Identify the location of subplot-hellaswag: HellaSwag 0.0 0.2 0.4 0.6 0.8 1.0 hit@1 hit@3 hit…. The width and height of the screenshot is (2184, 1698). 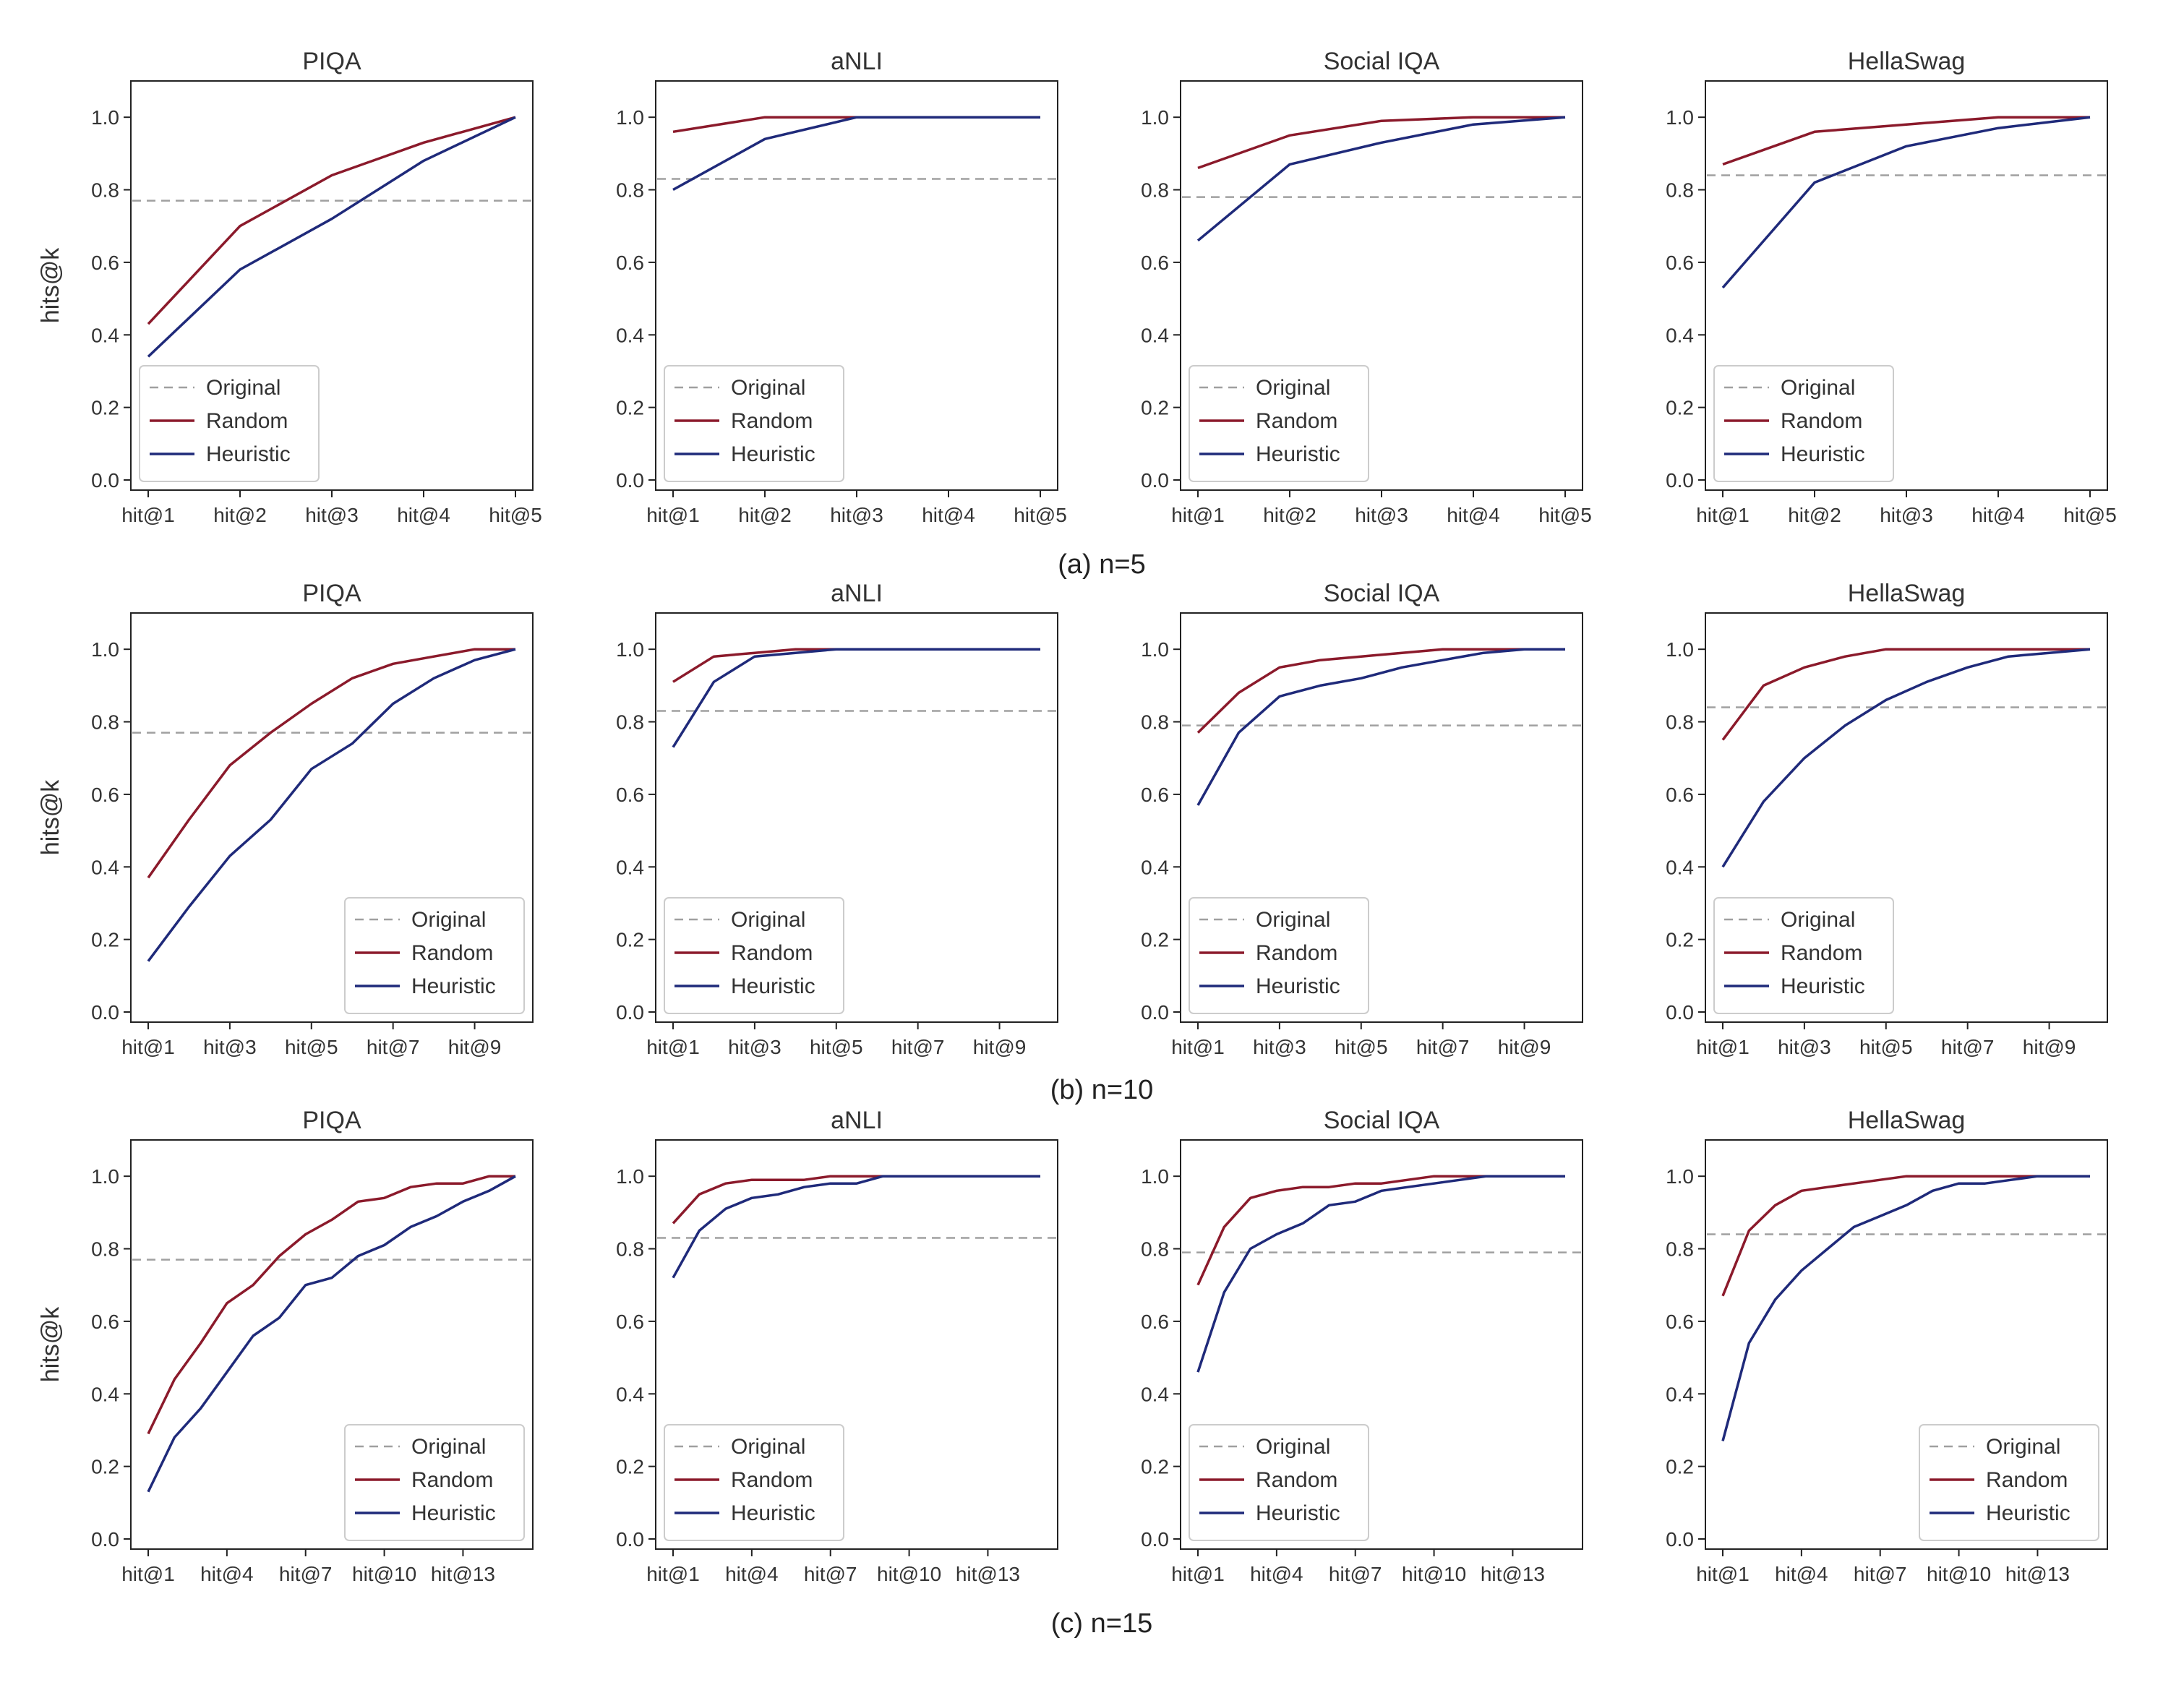
(1887, 819).